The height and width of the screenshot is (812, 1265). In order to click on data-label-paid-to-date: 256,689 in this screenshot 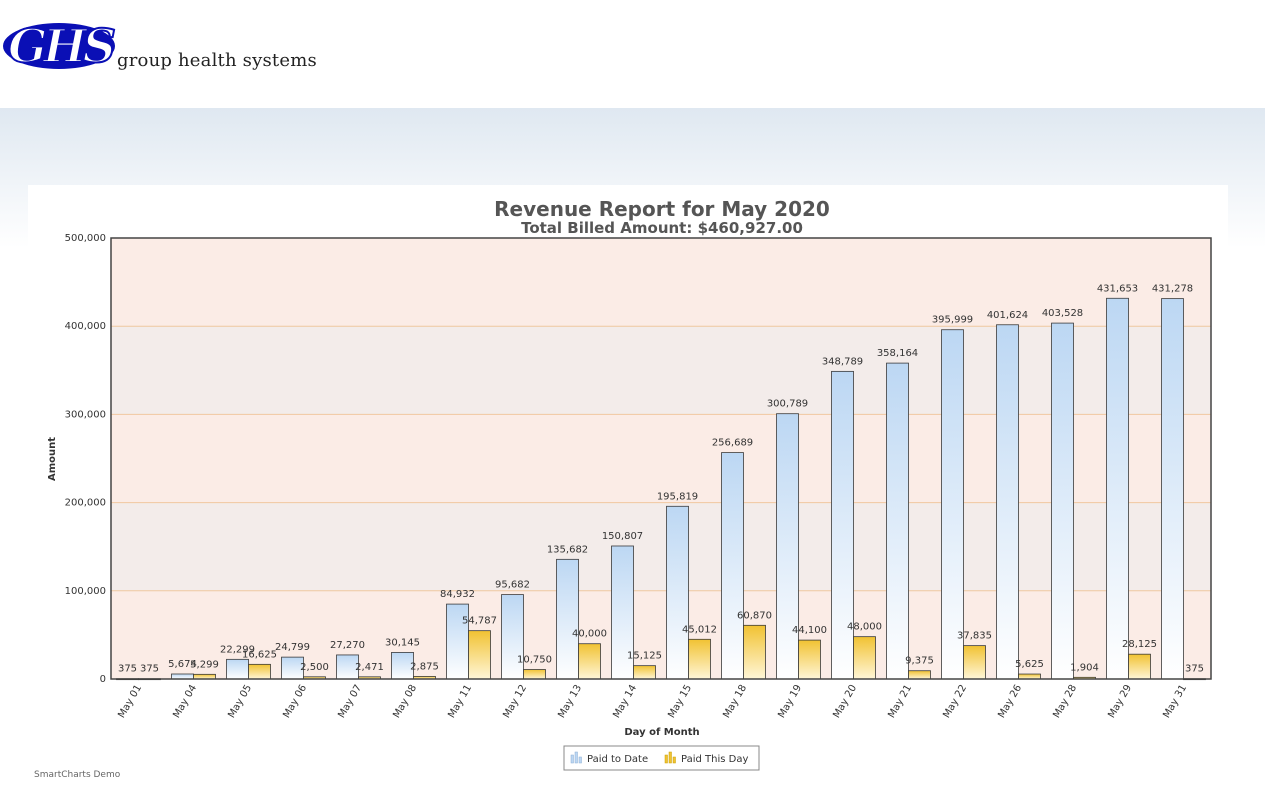, I will do `click(732, 443)`.